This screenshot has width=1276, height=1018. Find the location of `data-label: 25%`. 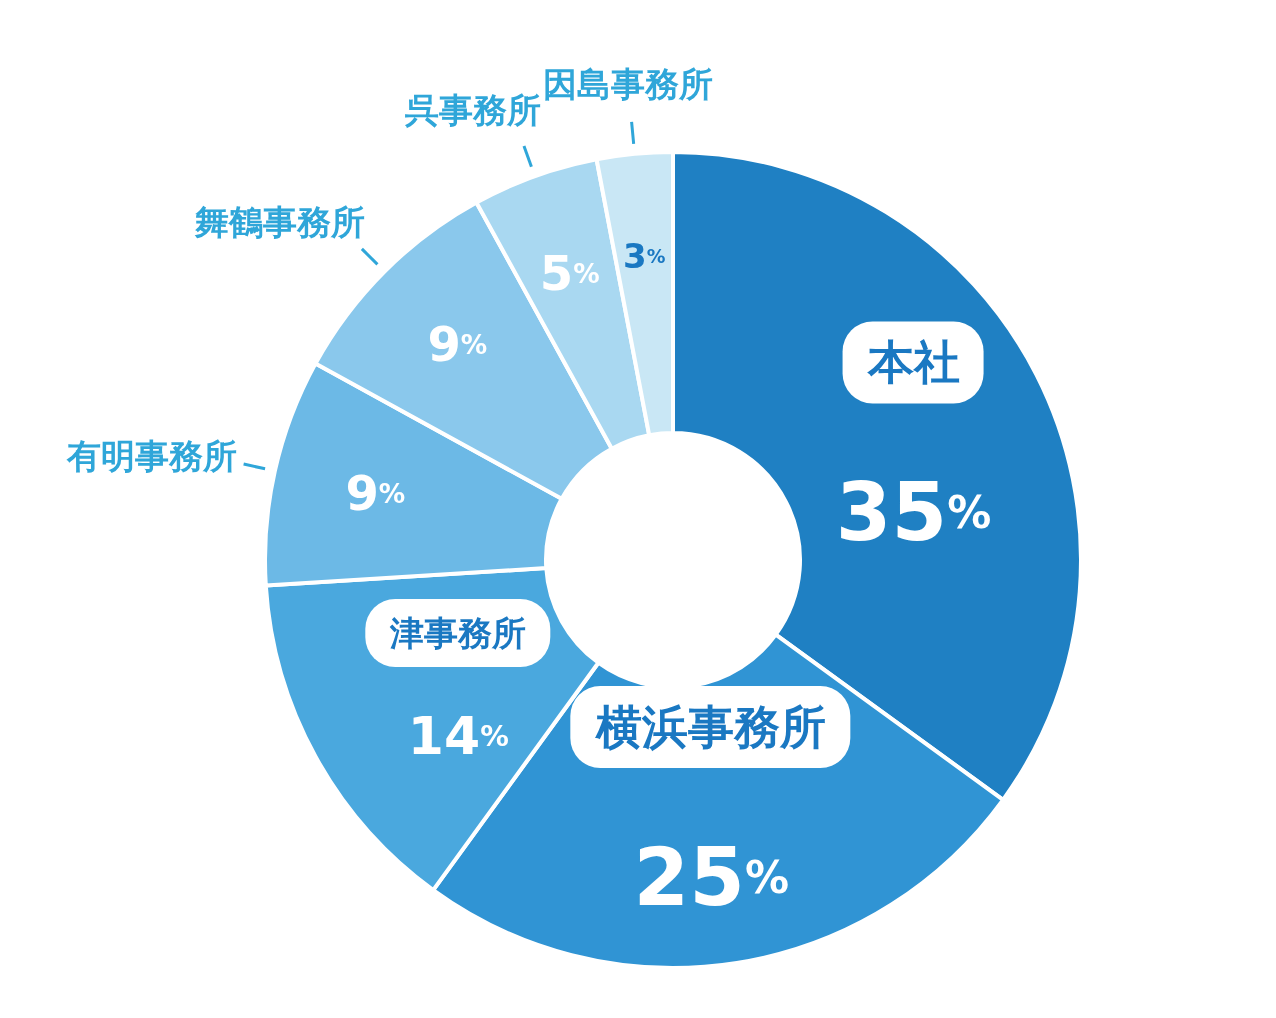

data-label: 25% is located at coordinates (711, 877).